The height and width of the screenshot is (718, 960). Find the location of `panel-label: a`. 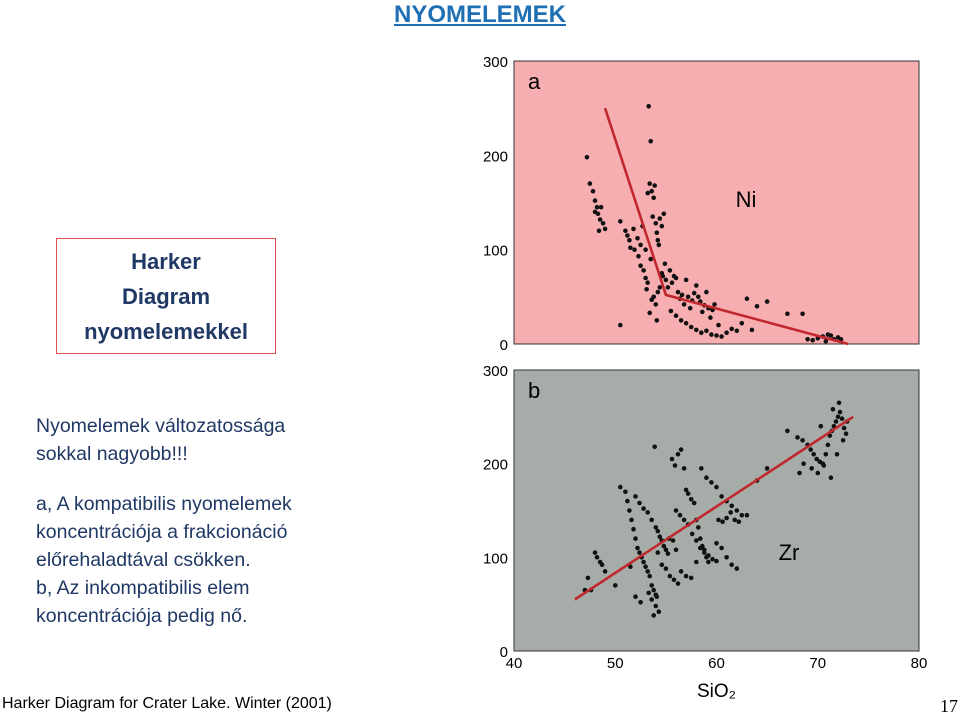

panel-label: a is located at coordinates (534, 81).